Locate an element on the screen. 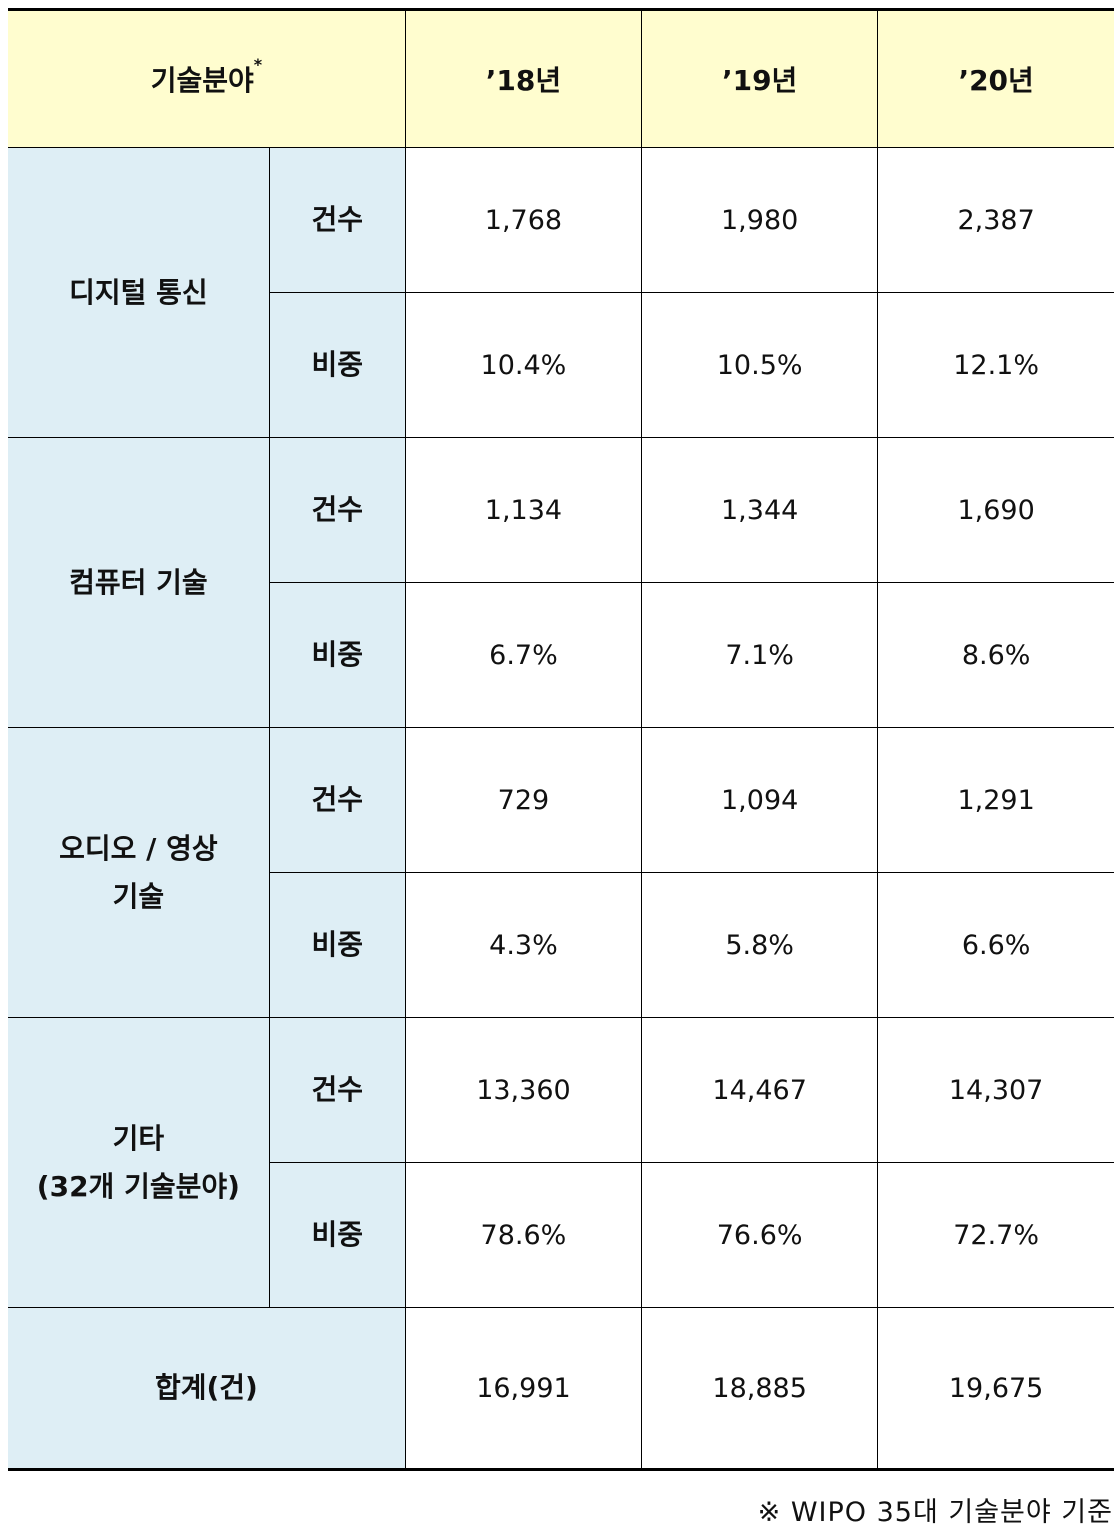  total-value-cell: 16,991 is located at coordinates (523, 1388).